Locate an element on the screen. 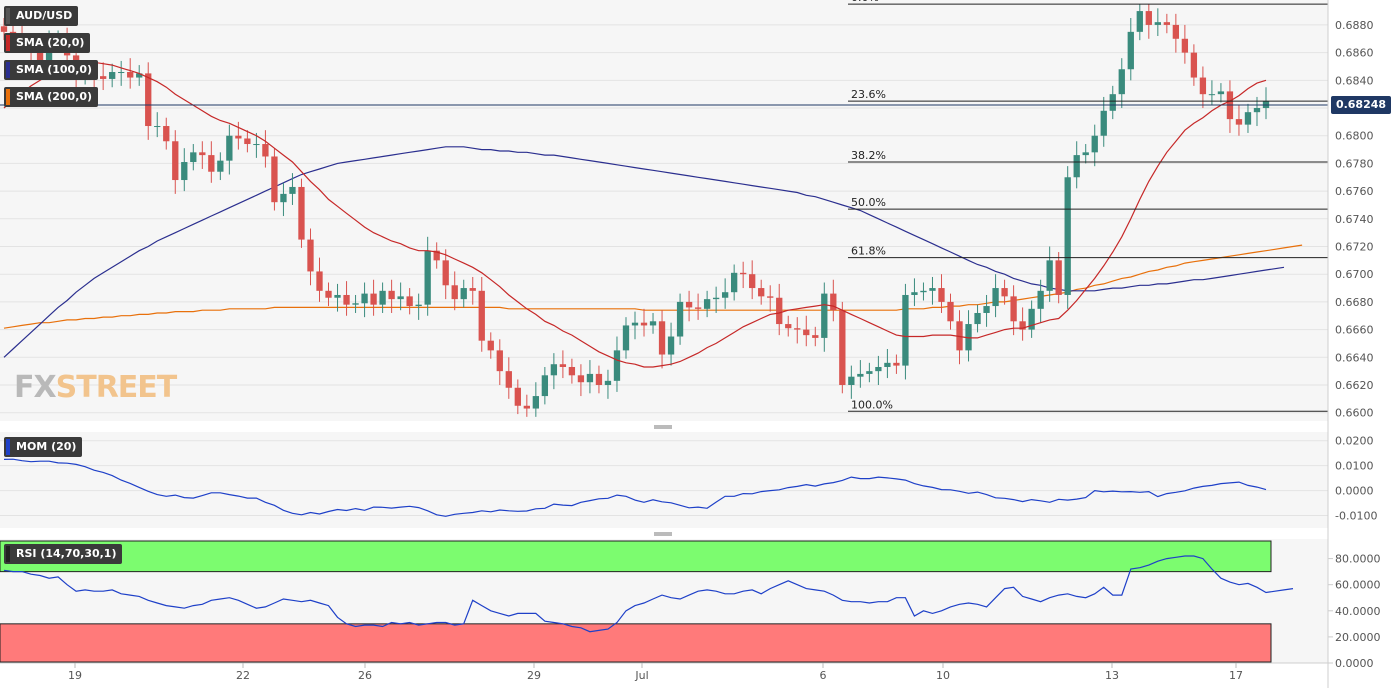 This screenshot has height=688, width=1398. x-axis-ticks: 19 22 26 29 Jul 6 10 13 17 is located at coordinates (655, 672).